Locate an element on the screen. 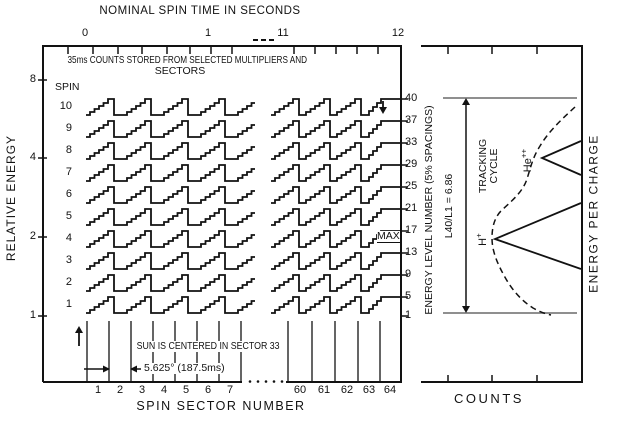 The image size is (620, 430). spin-number-label: 2 is located at coordinates (68, 282).